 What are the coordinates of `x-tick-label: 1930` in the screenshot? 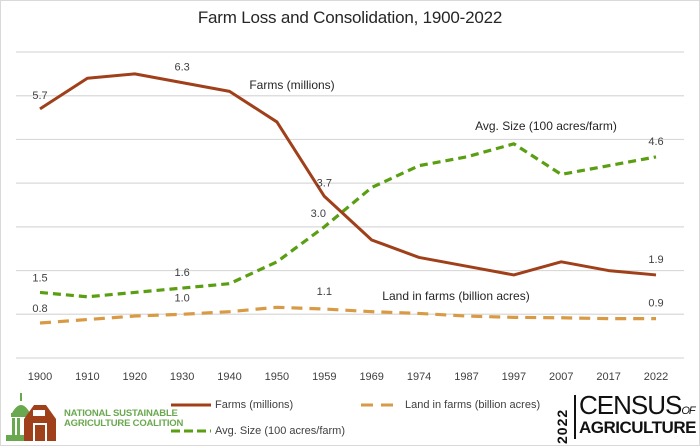 It's located at (182, 377).